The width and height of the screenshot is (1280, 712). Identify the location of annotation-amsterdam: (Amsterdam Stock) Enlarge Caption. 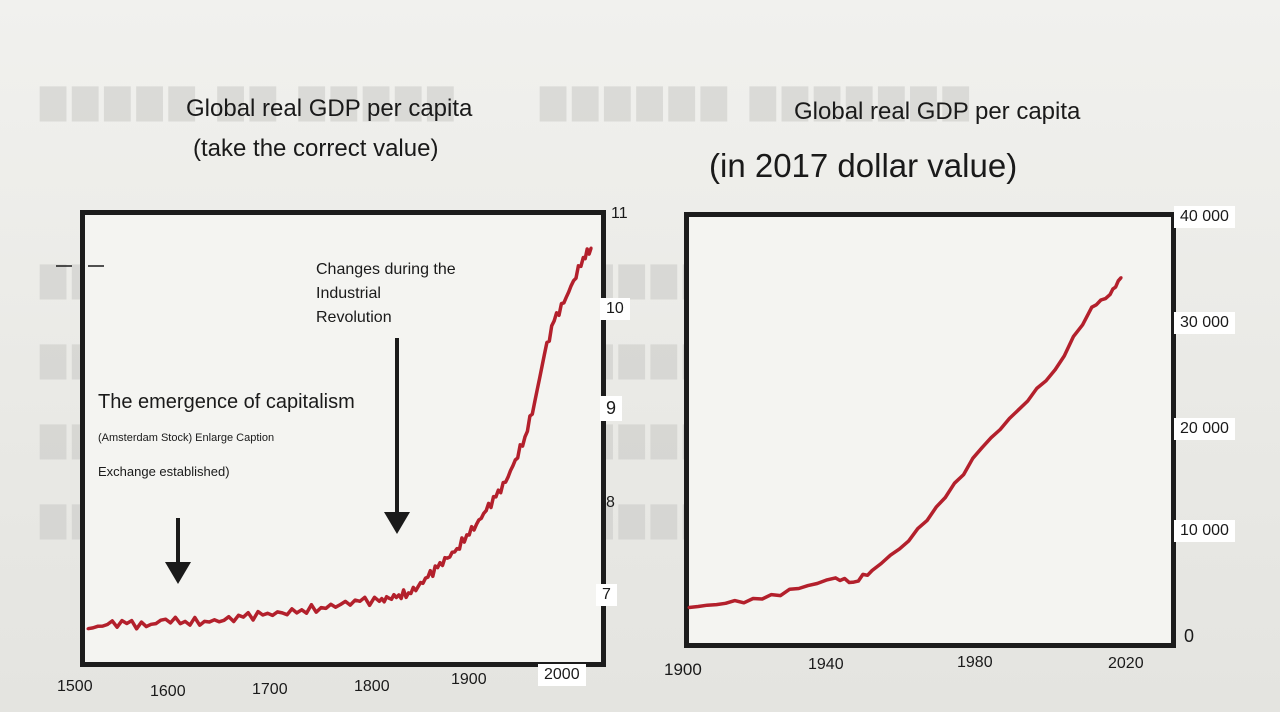
(186, 438).